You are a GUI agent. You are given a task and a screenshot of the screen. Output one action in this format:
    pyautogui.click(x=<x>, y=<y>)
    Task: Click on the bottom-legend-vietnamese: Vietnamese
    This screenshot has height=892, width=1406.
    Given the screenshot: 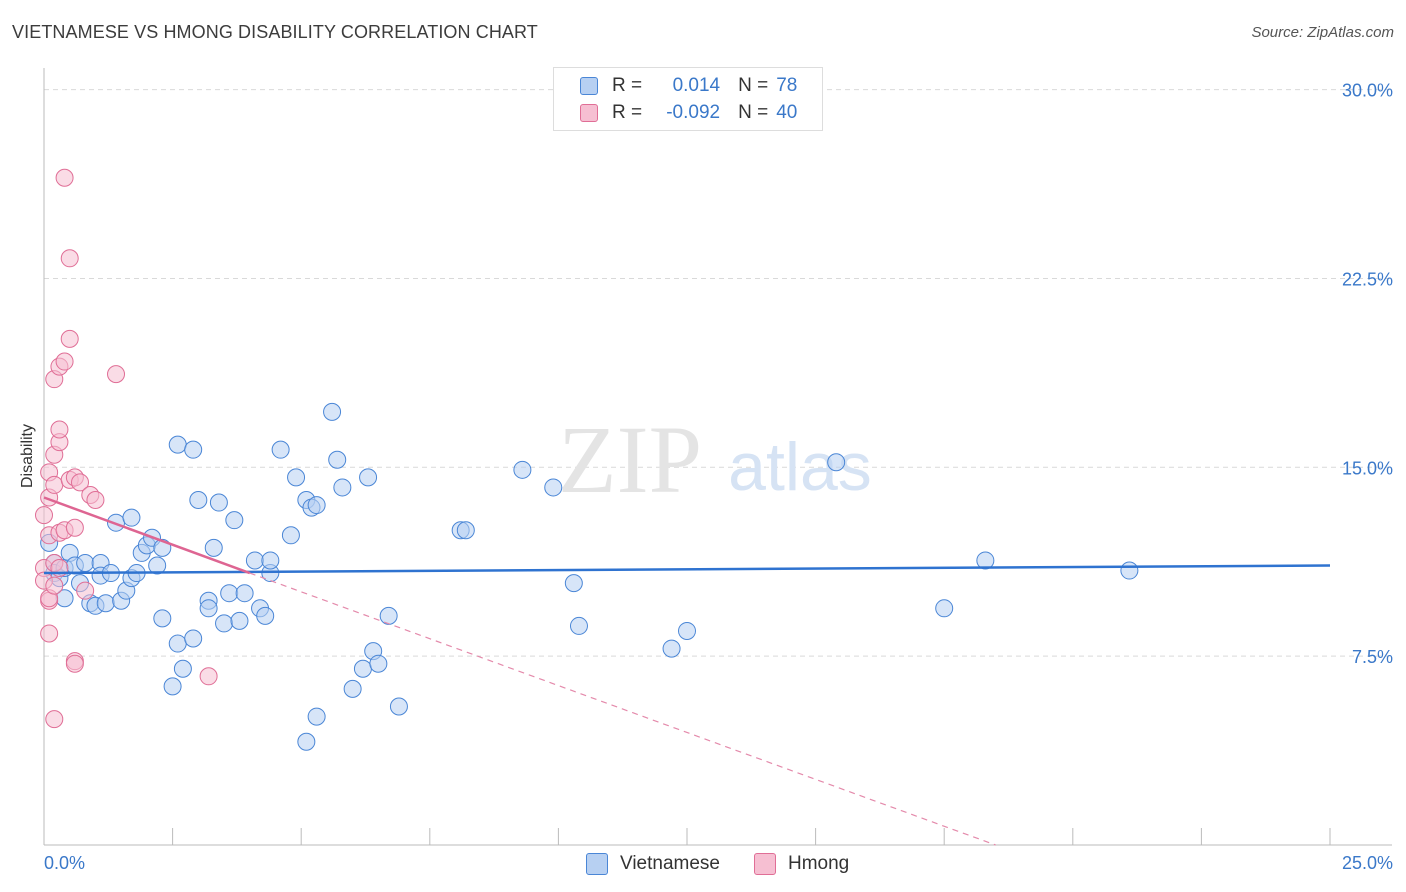 What is the action you would take?
    pyautogui.click(x=653, y=864)
    